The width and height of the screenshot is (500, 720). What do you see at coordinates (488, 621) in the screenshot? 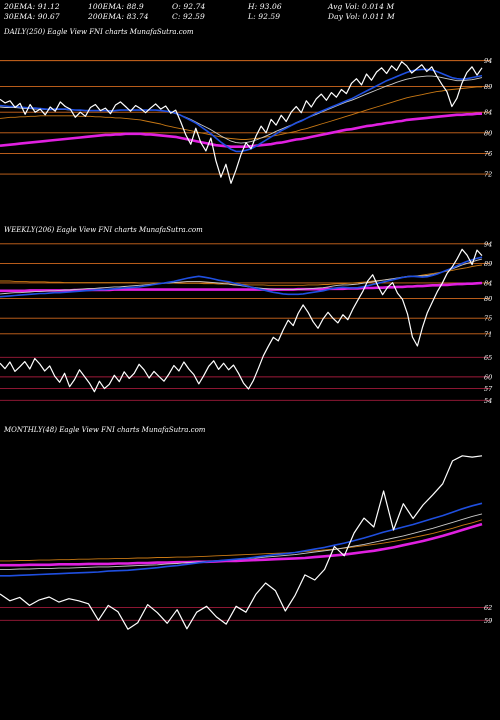
I see `monthly-tick-label: 59` at bounding box center [488, 621].